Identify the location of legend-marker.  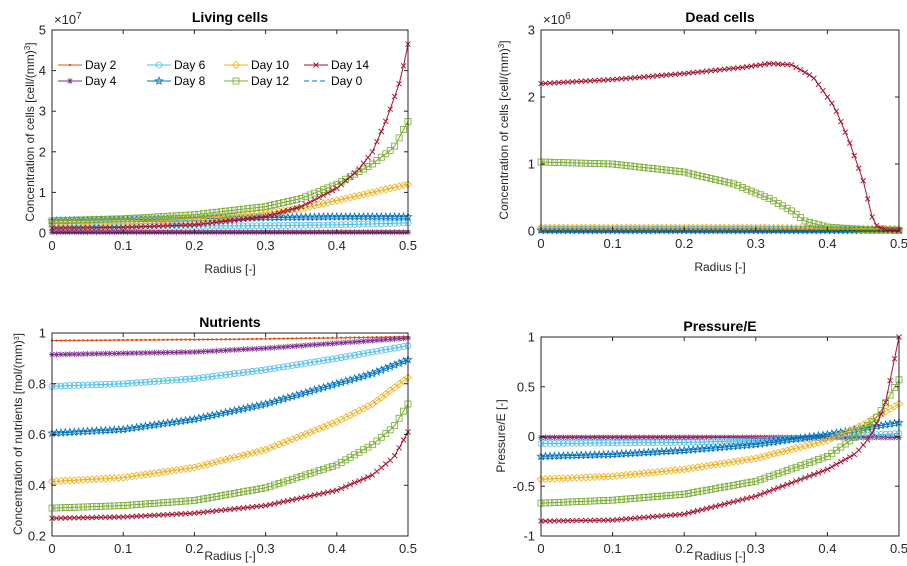
(159, 65).